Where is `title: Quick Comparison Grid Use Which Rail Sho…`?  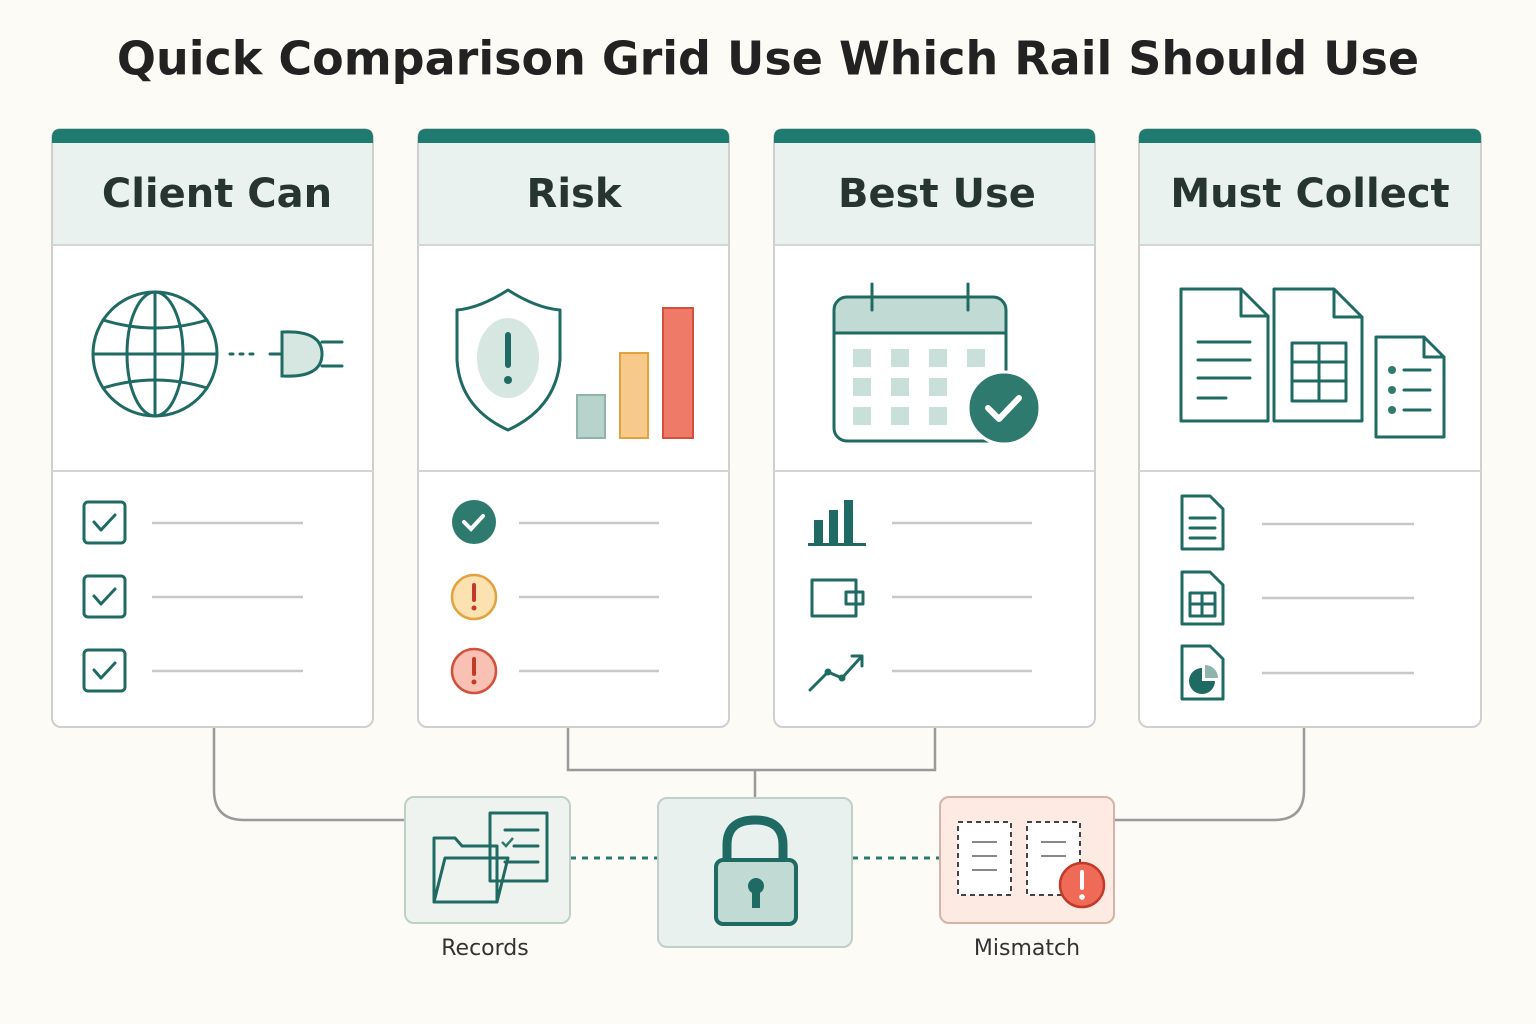 title: Quick Comparison Grid Use Which Rail Sho… is located at coordinates (768, 59).